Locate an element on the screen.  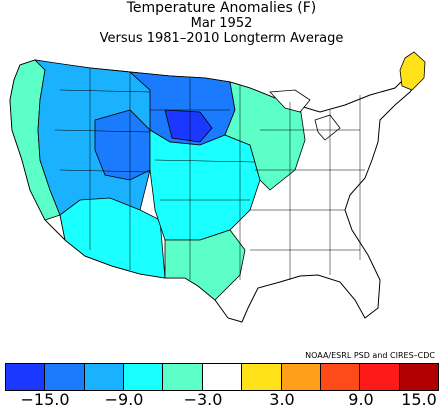
legend-ticks: −15.0 −9.0 −3.0 3.0 9.0 15.0 is located at coordinates (221, 400).